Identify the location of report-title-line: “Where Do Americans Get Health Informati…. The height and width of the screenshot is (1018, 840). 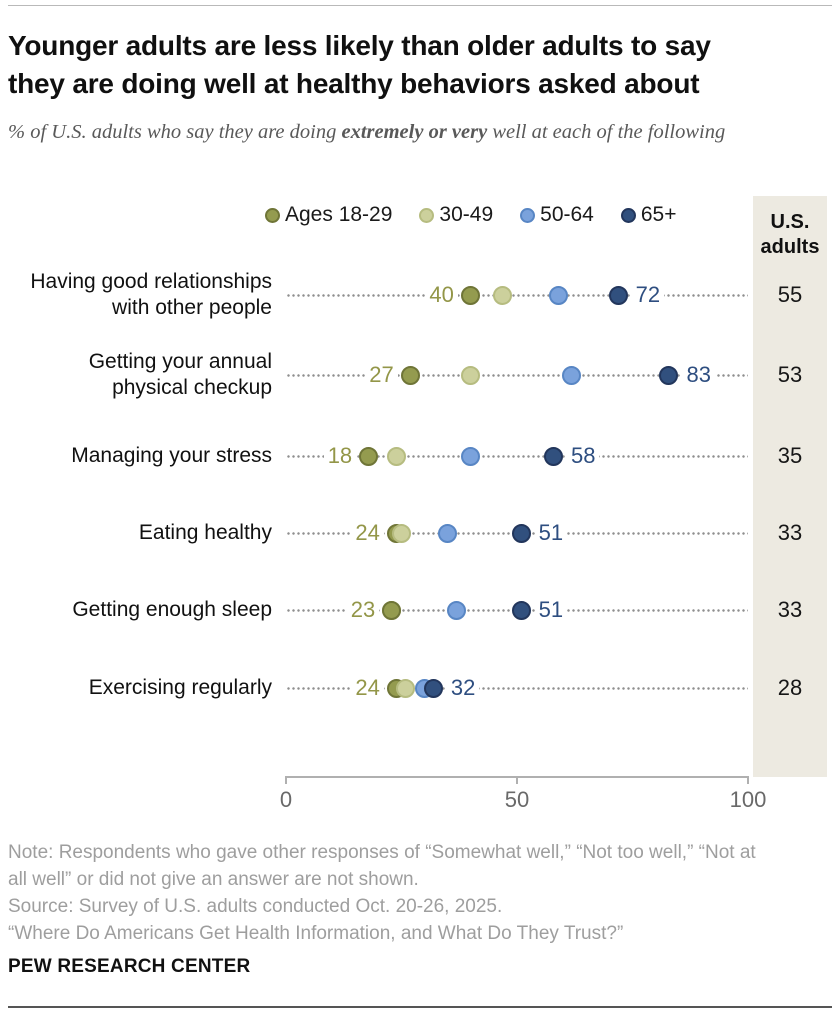
(316, 933).